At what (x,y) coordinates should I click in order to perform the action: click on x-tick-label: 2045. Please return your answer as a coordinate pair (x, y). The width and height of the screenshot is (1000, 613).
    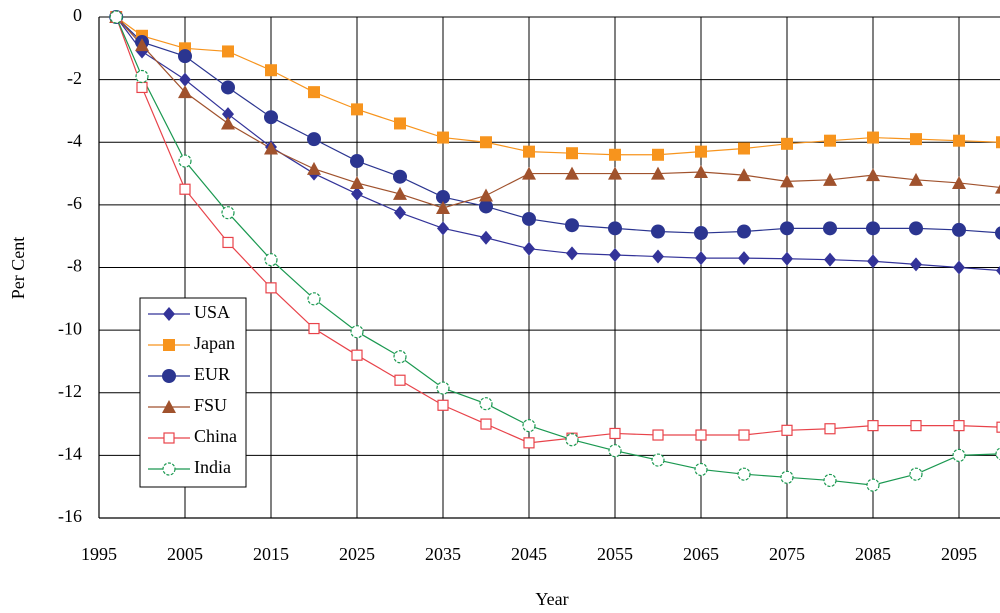
    Looking at the image, I should click on (529, 554).